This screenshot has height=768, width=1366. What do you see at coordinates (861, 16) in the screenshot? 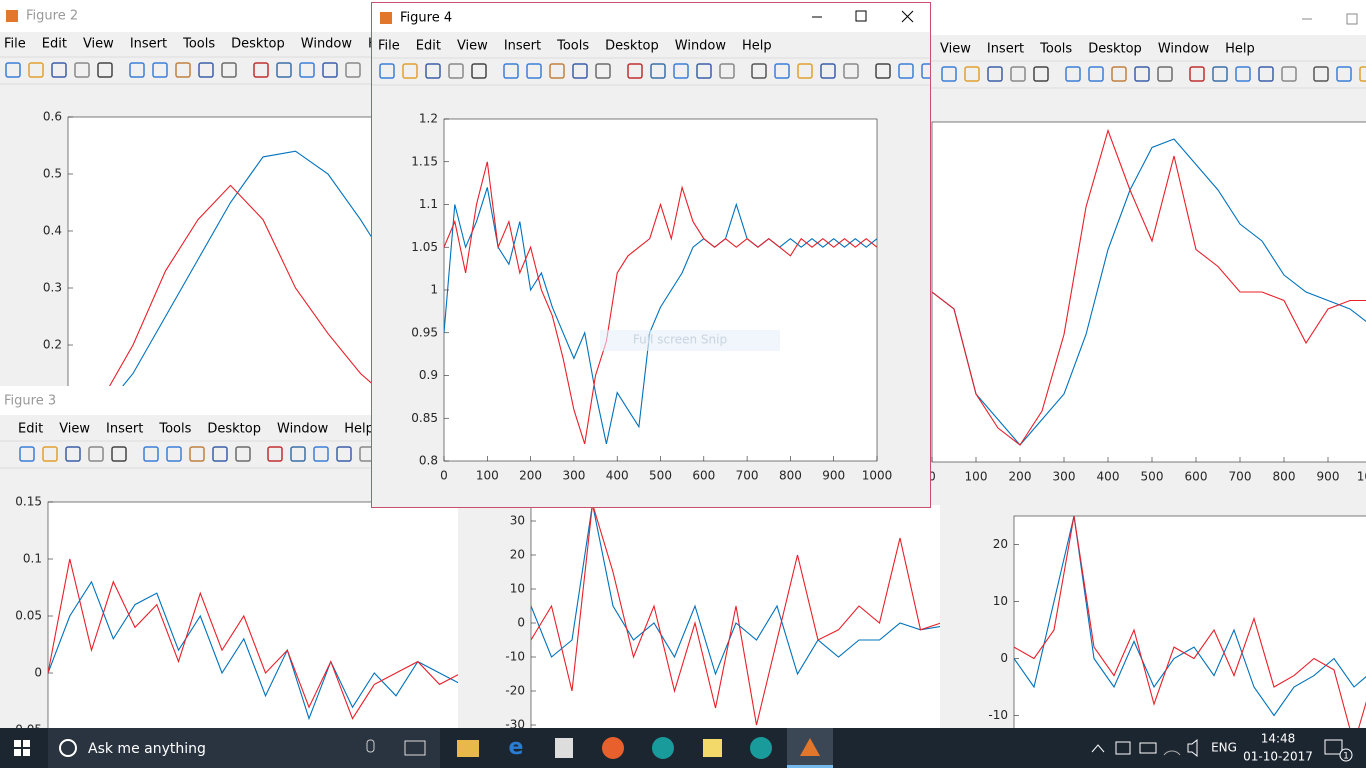
I see `maximize-button` at bounding box center [861, 16].